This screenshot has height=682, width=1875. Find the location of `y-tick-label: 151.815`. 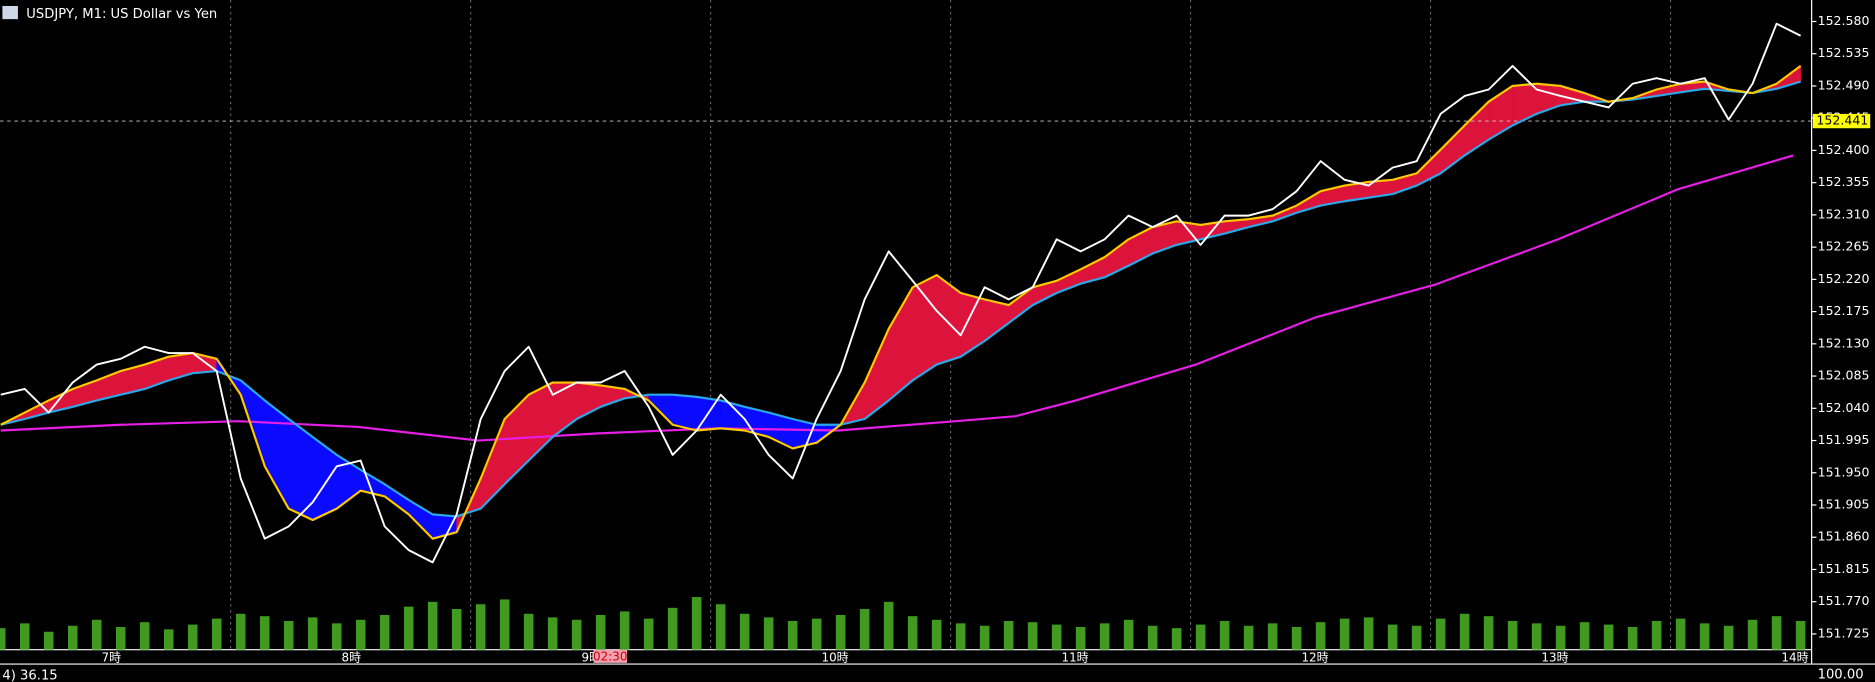

y-tick-label: 151.815 is located at coordinates (1844, 568).